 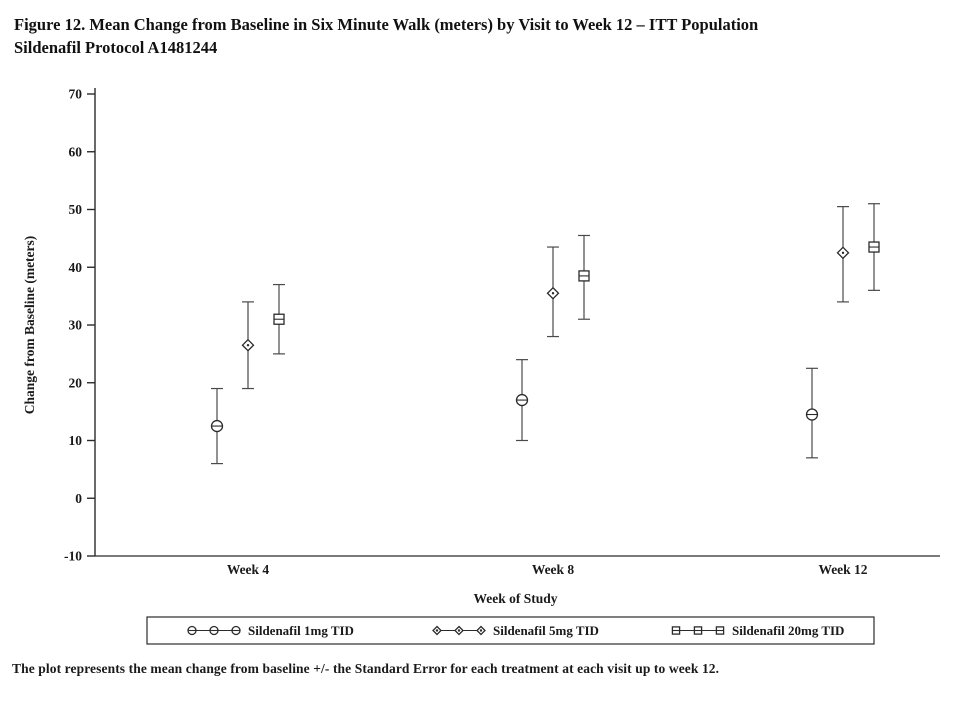 I want to click on x-axis-title: Week of Study, so click(x=515, y=598).